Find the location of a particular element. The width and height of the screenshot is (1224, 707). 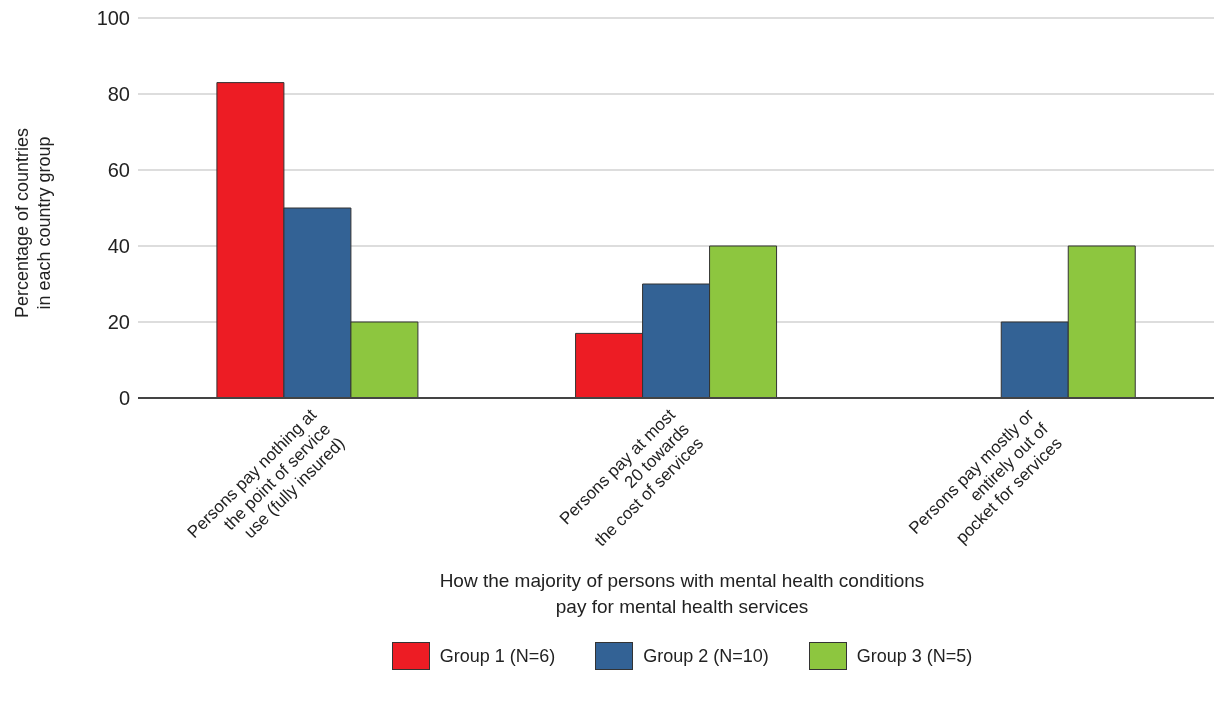

y-tick-label: 80 is located at coordinates (118, 94).